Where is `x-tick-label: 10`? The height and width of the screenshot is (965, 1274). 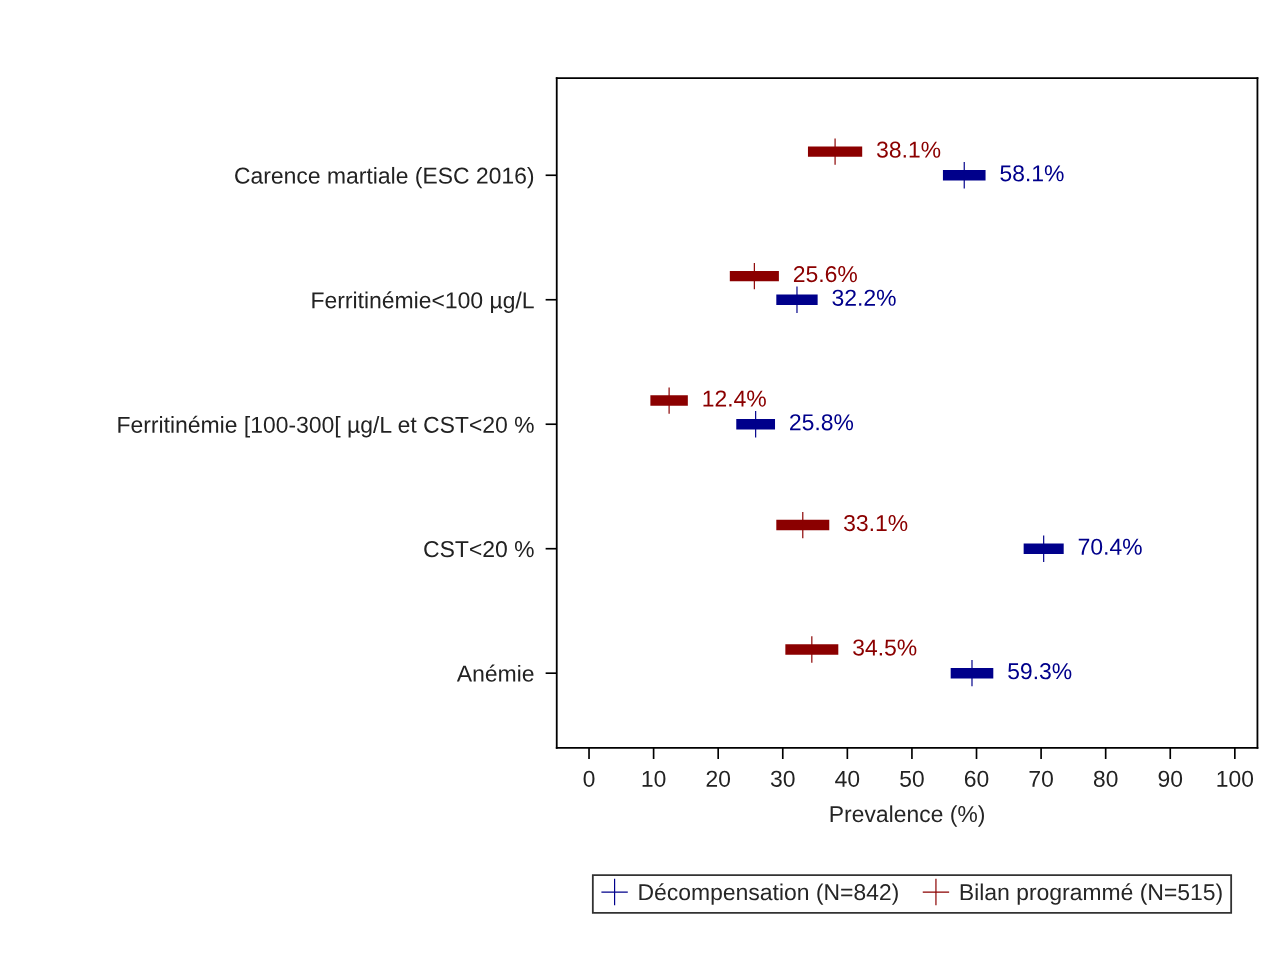
x-tick-label: 10 is located at coordinates (654, 778).